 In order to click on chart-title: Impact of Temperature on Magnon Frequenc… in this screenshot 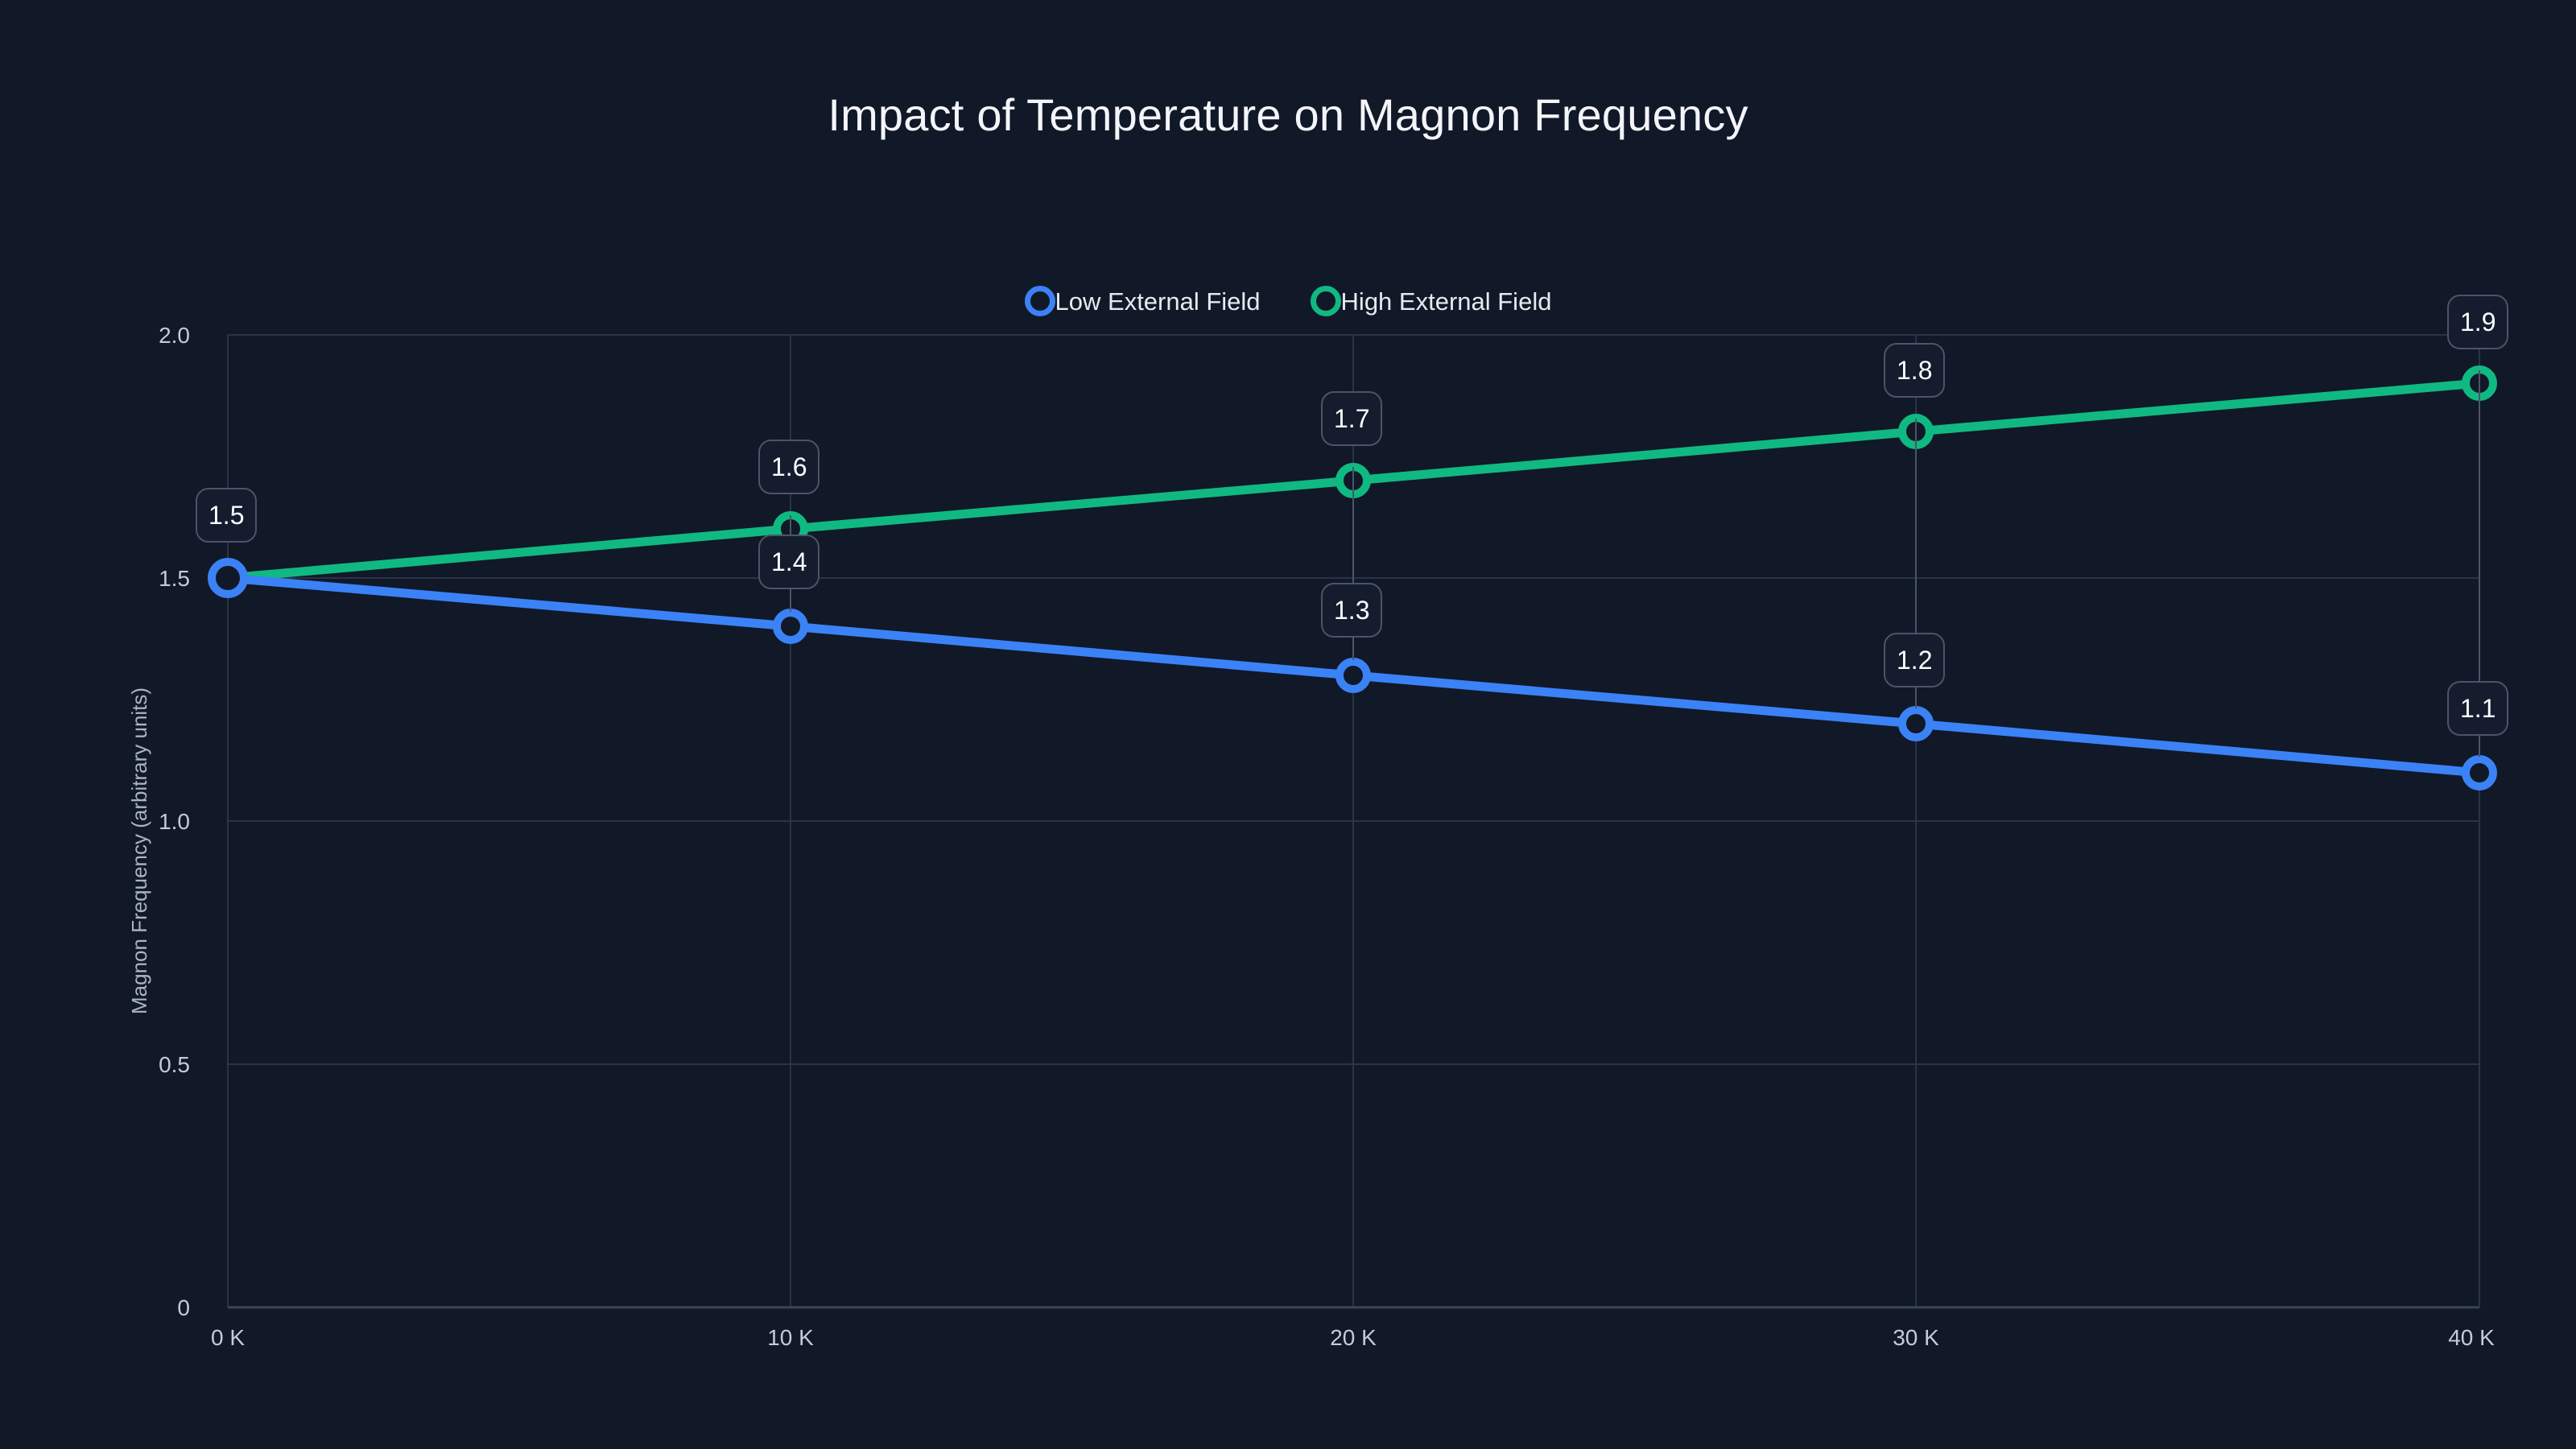, I will do `click(1288, 114)`.